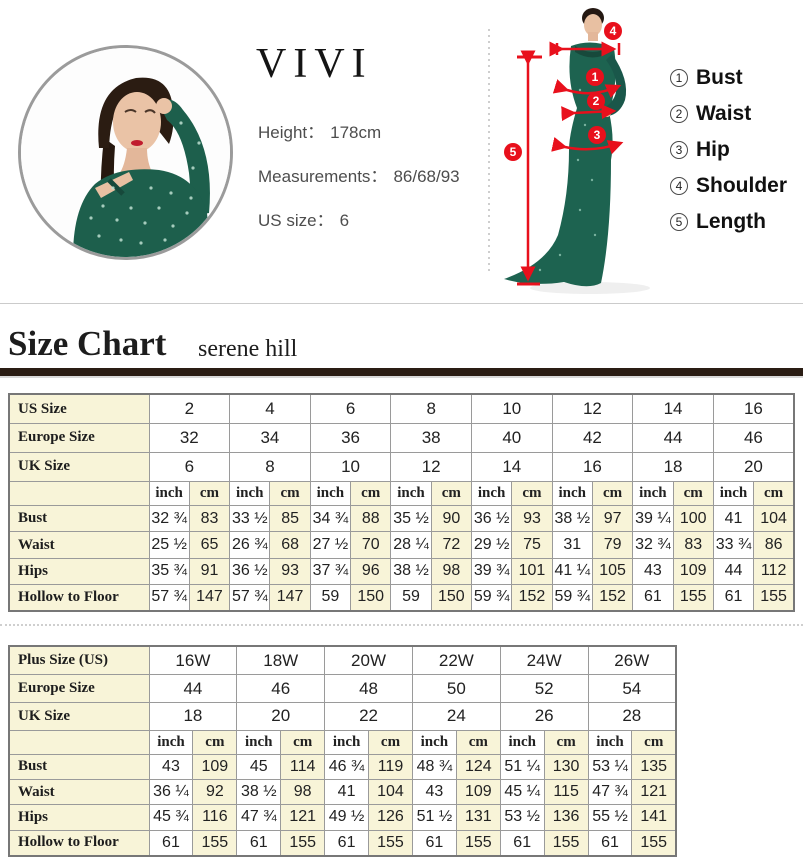 The image size is (803, 857). What do you see at coordinates (79, 545) in the screenshot?
I see `row-label: Waist` at bounding box center [79, 545].